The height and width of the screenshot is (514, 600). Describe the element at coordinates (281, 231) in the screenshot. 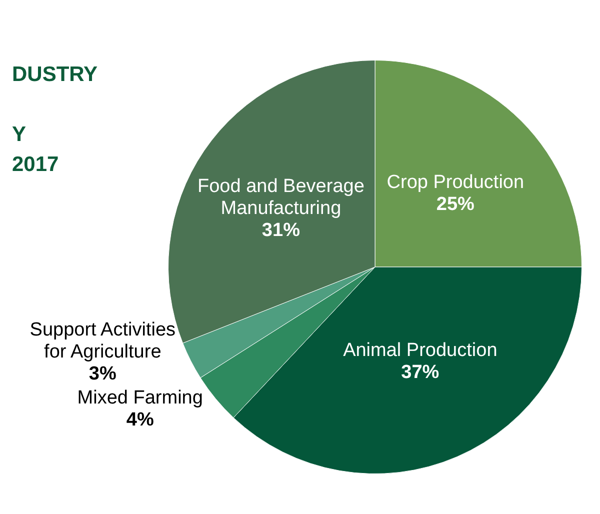

I see `data-label: 31%` at that location.